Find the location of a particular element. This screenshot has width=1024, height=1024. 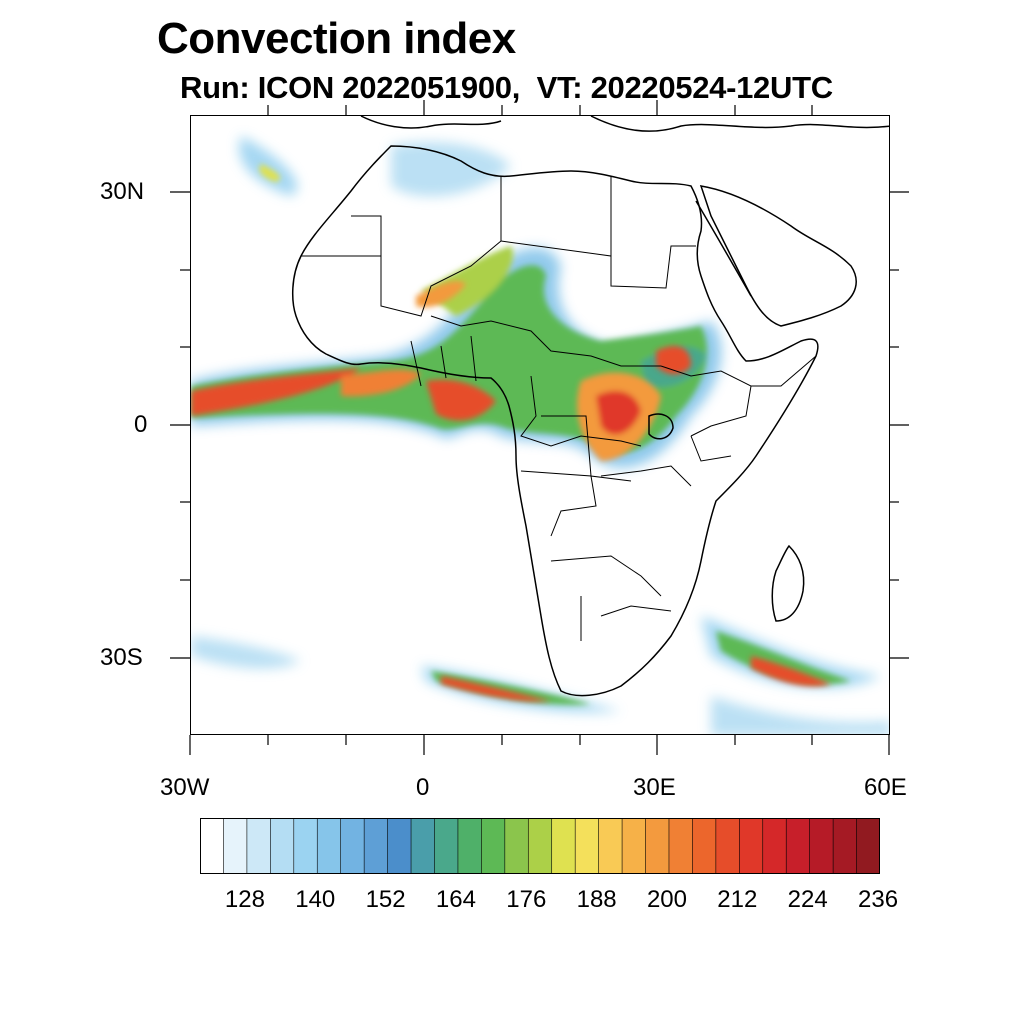

colorbar is located at coordinates (540, 846).